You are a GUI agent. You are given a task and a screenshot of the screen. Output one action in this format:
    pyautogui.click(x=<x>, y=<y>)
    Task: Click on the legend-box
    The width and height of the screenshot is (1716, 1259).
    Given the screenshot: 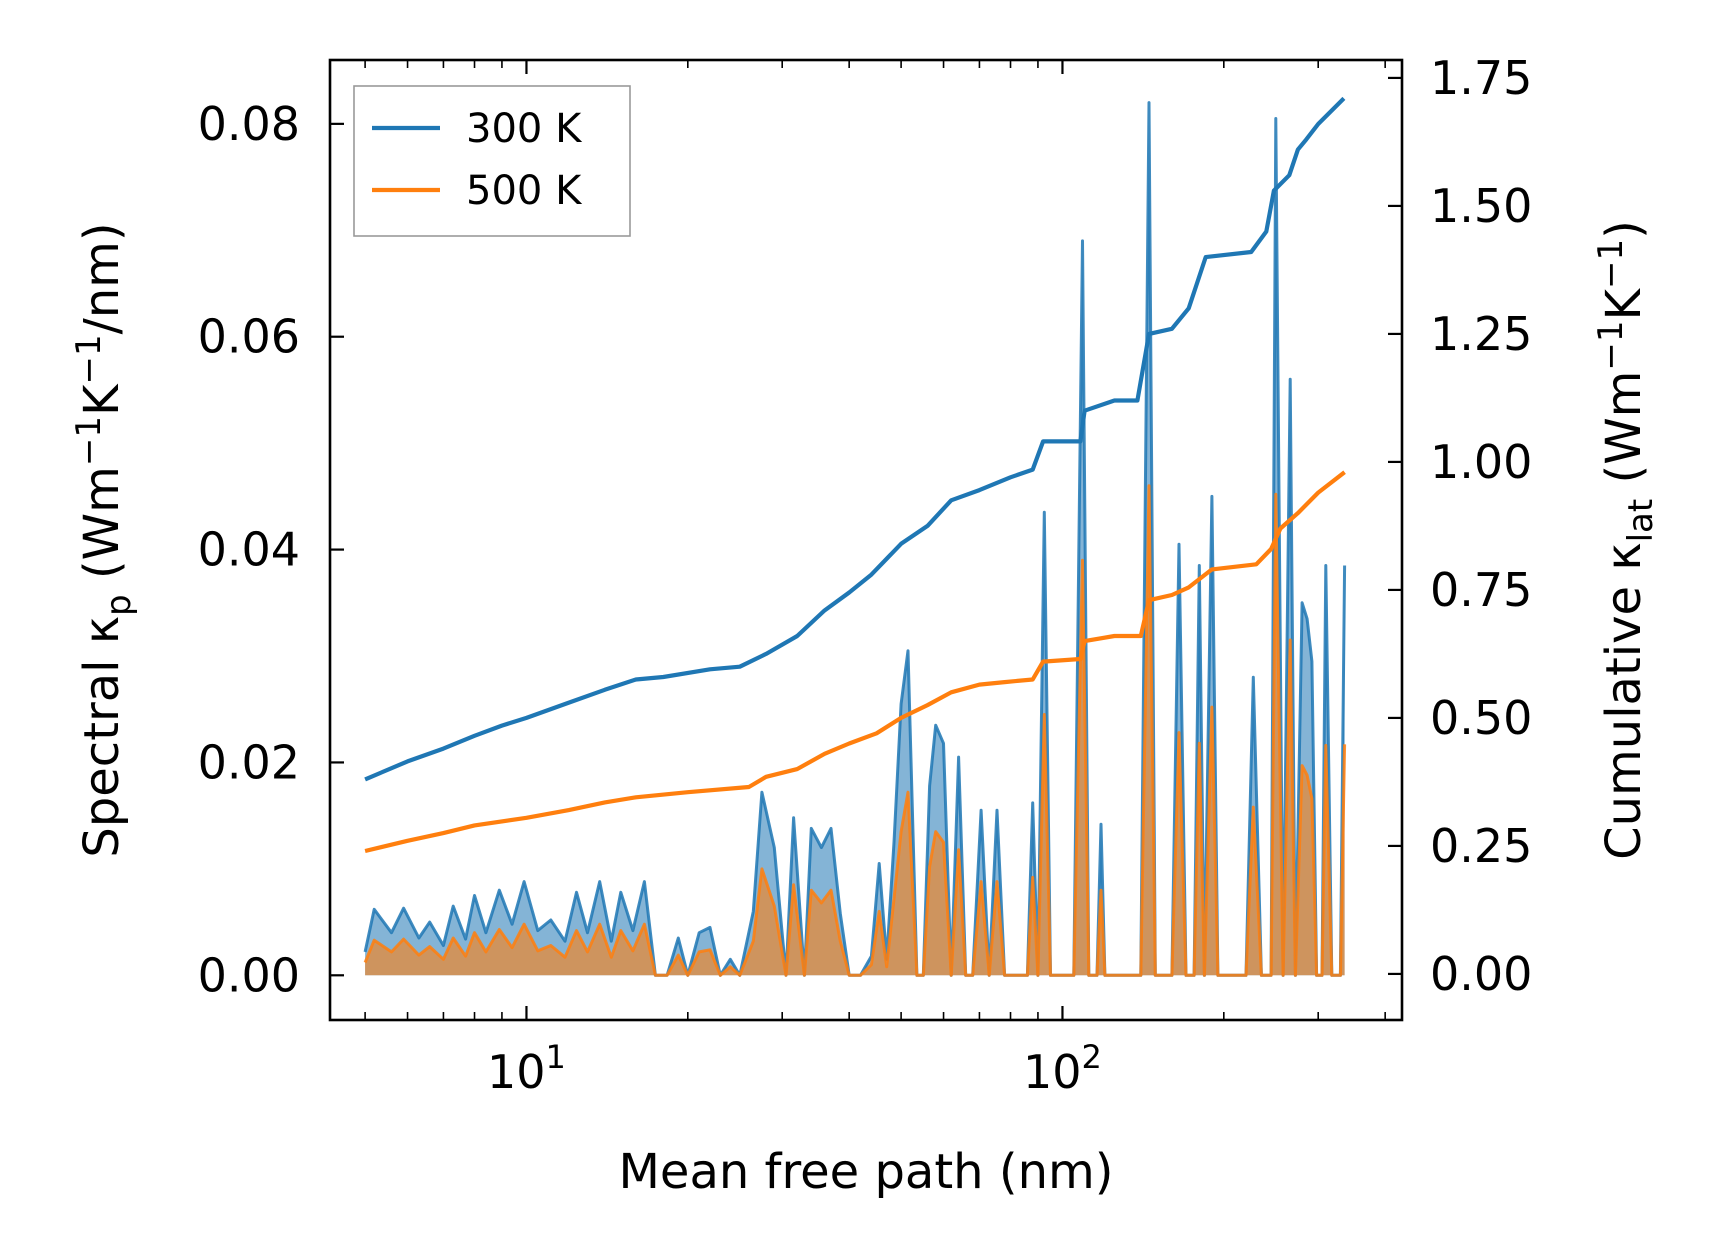 What is the action you would take?
    pyautogui.click(x=492, y=161)
    